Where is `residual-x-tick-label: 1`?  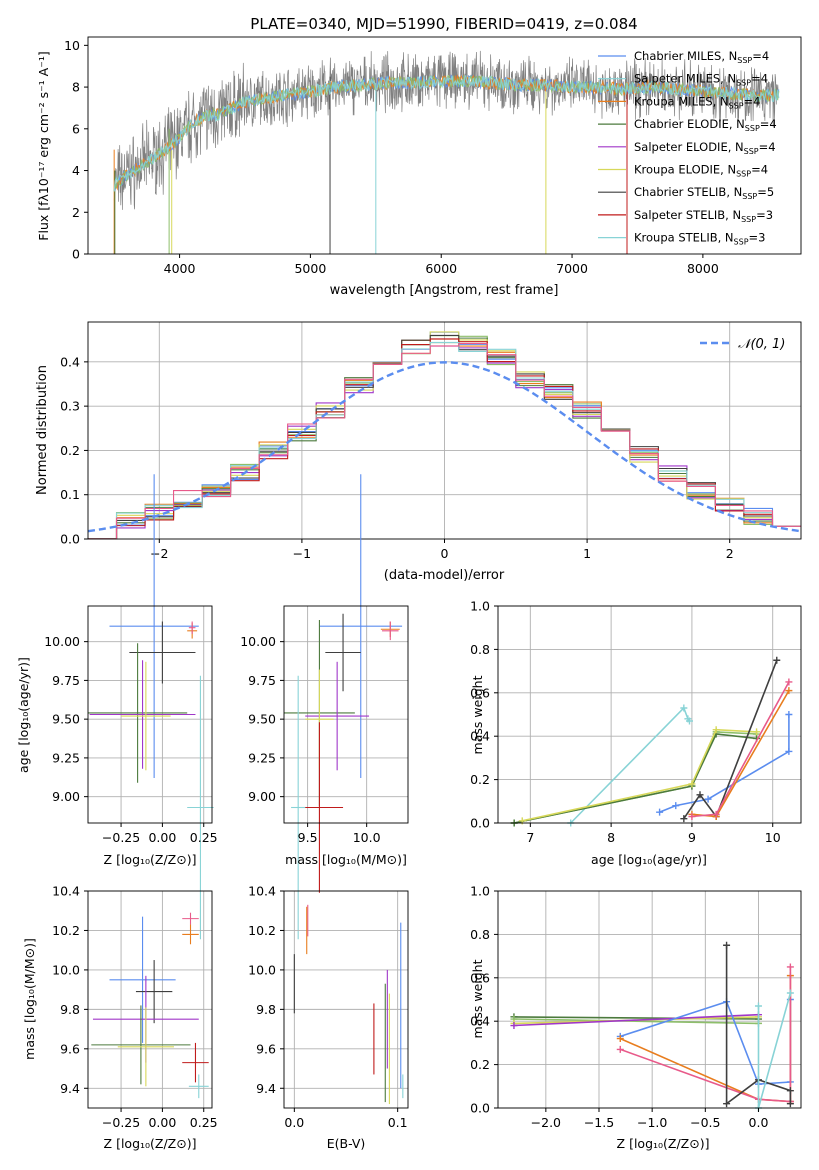 residual-x-tick-label: 1 is located at coordinates (587, 553).